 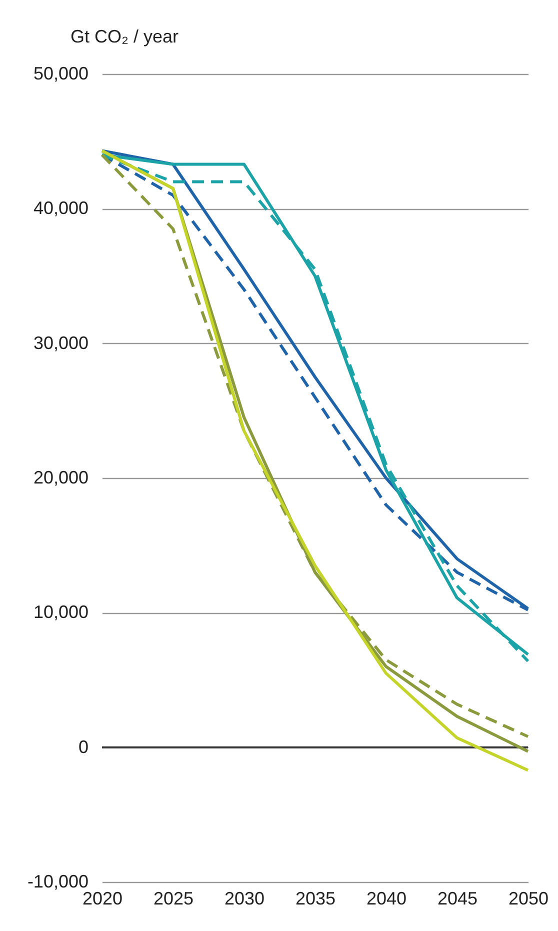 What do you see at coordinates (124, 36) in the screenshot?
I see `y-axis-title: Gt CO₂ / year` at bounding box center [124, 36].